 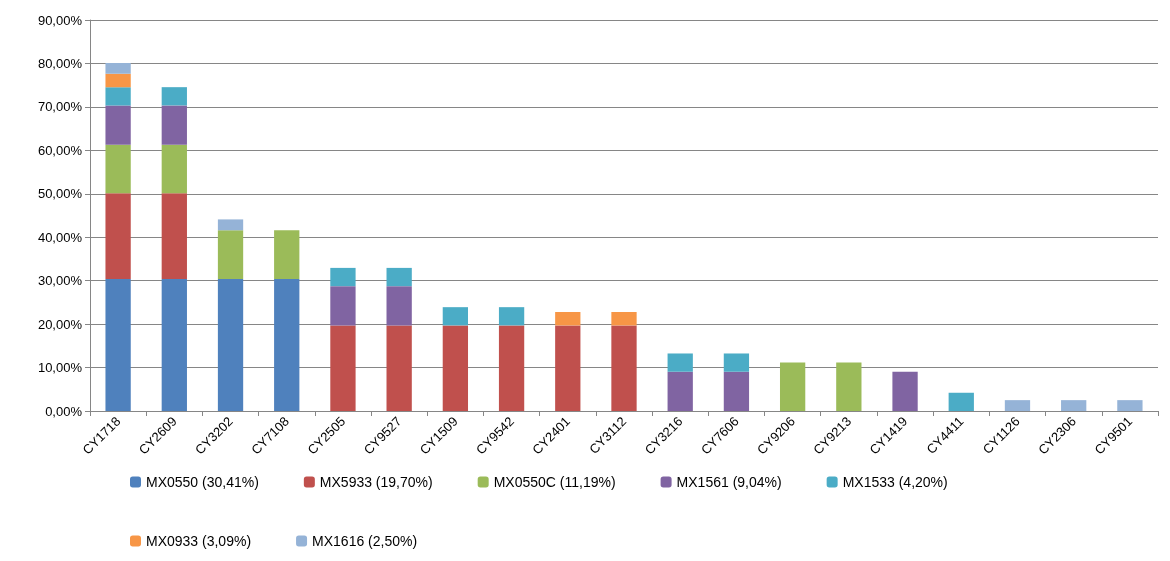 I want to click on y-tick-label: 0,00%, so click(x=64, y=411).